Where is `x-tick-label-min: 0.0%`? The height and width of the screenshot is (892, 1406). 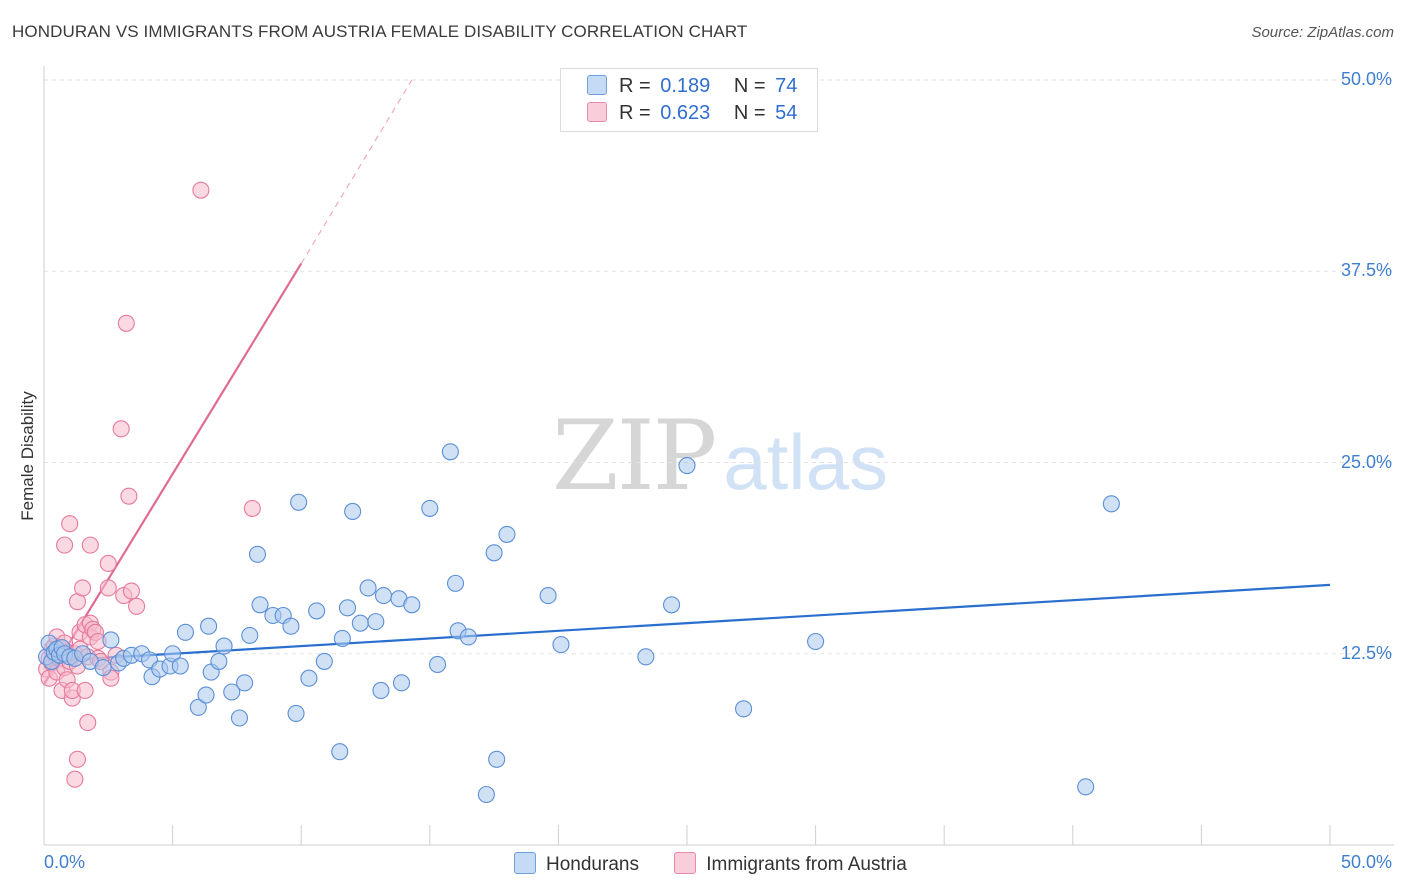
x-tick-label-min: 0.0% is located at coordinates (65, 862).